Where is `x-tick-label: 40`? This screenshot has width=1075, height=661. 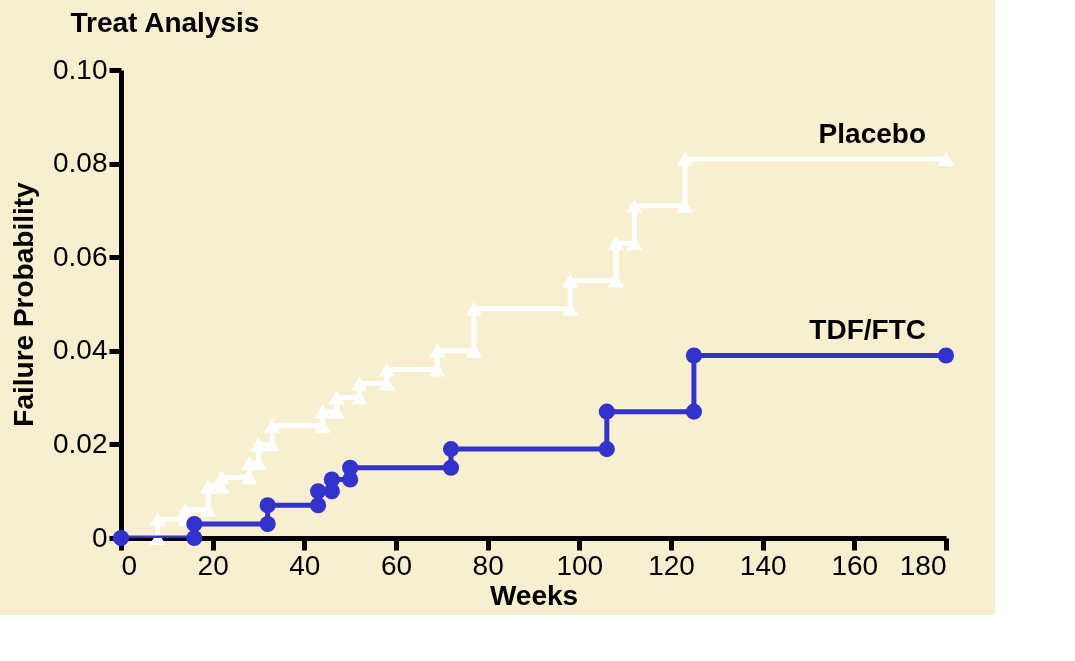 x-tick-label: 40 is located at coordinates (305, 565).